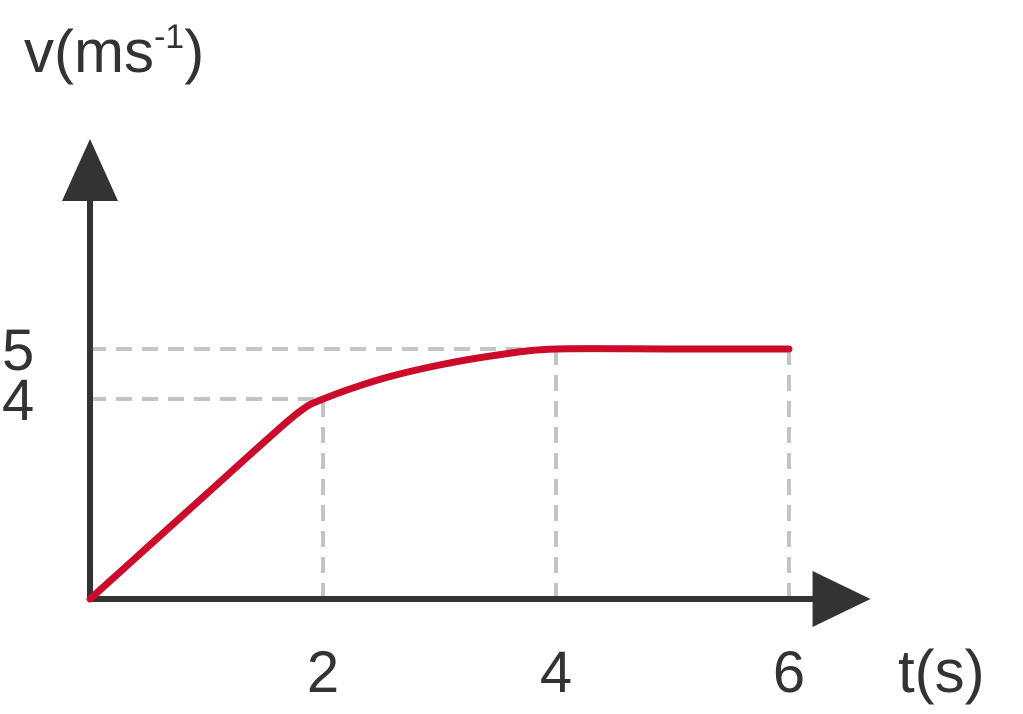 The image size is (1023, 714). Describe the element at coordinates (194, 51) in the screenshot. I see `y-axis-label-close: )` at that location.